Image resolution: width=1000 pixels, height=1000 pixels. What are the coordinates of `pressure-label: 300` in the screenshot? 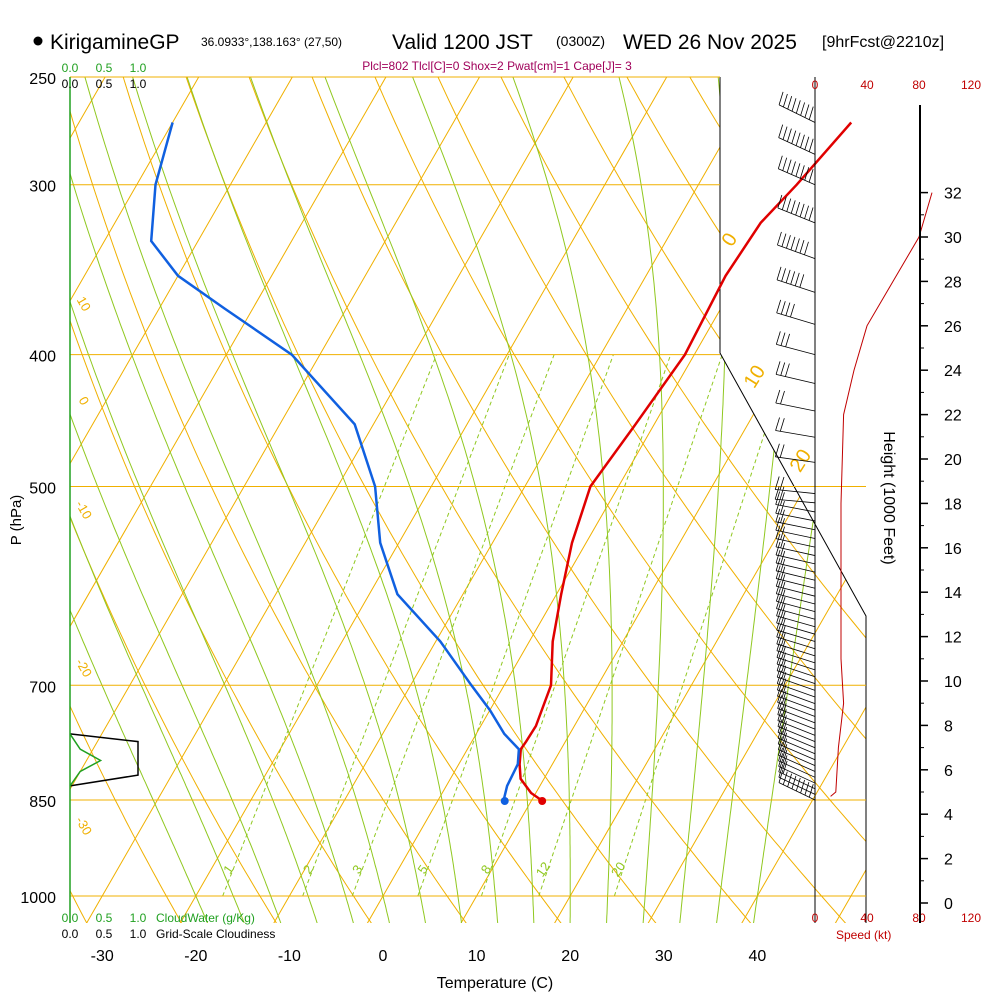 It's located at (42, 187).